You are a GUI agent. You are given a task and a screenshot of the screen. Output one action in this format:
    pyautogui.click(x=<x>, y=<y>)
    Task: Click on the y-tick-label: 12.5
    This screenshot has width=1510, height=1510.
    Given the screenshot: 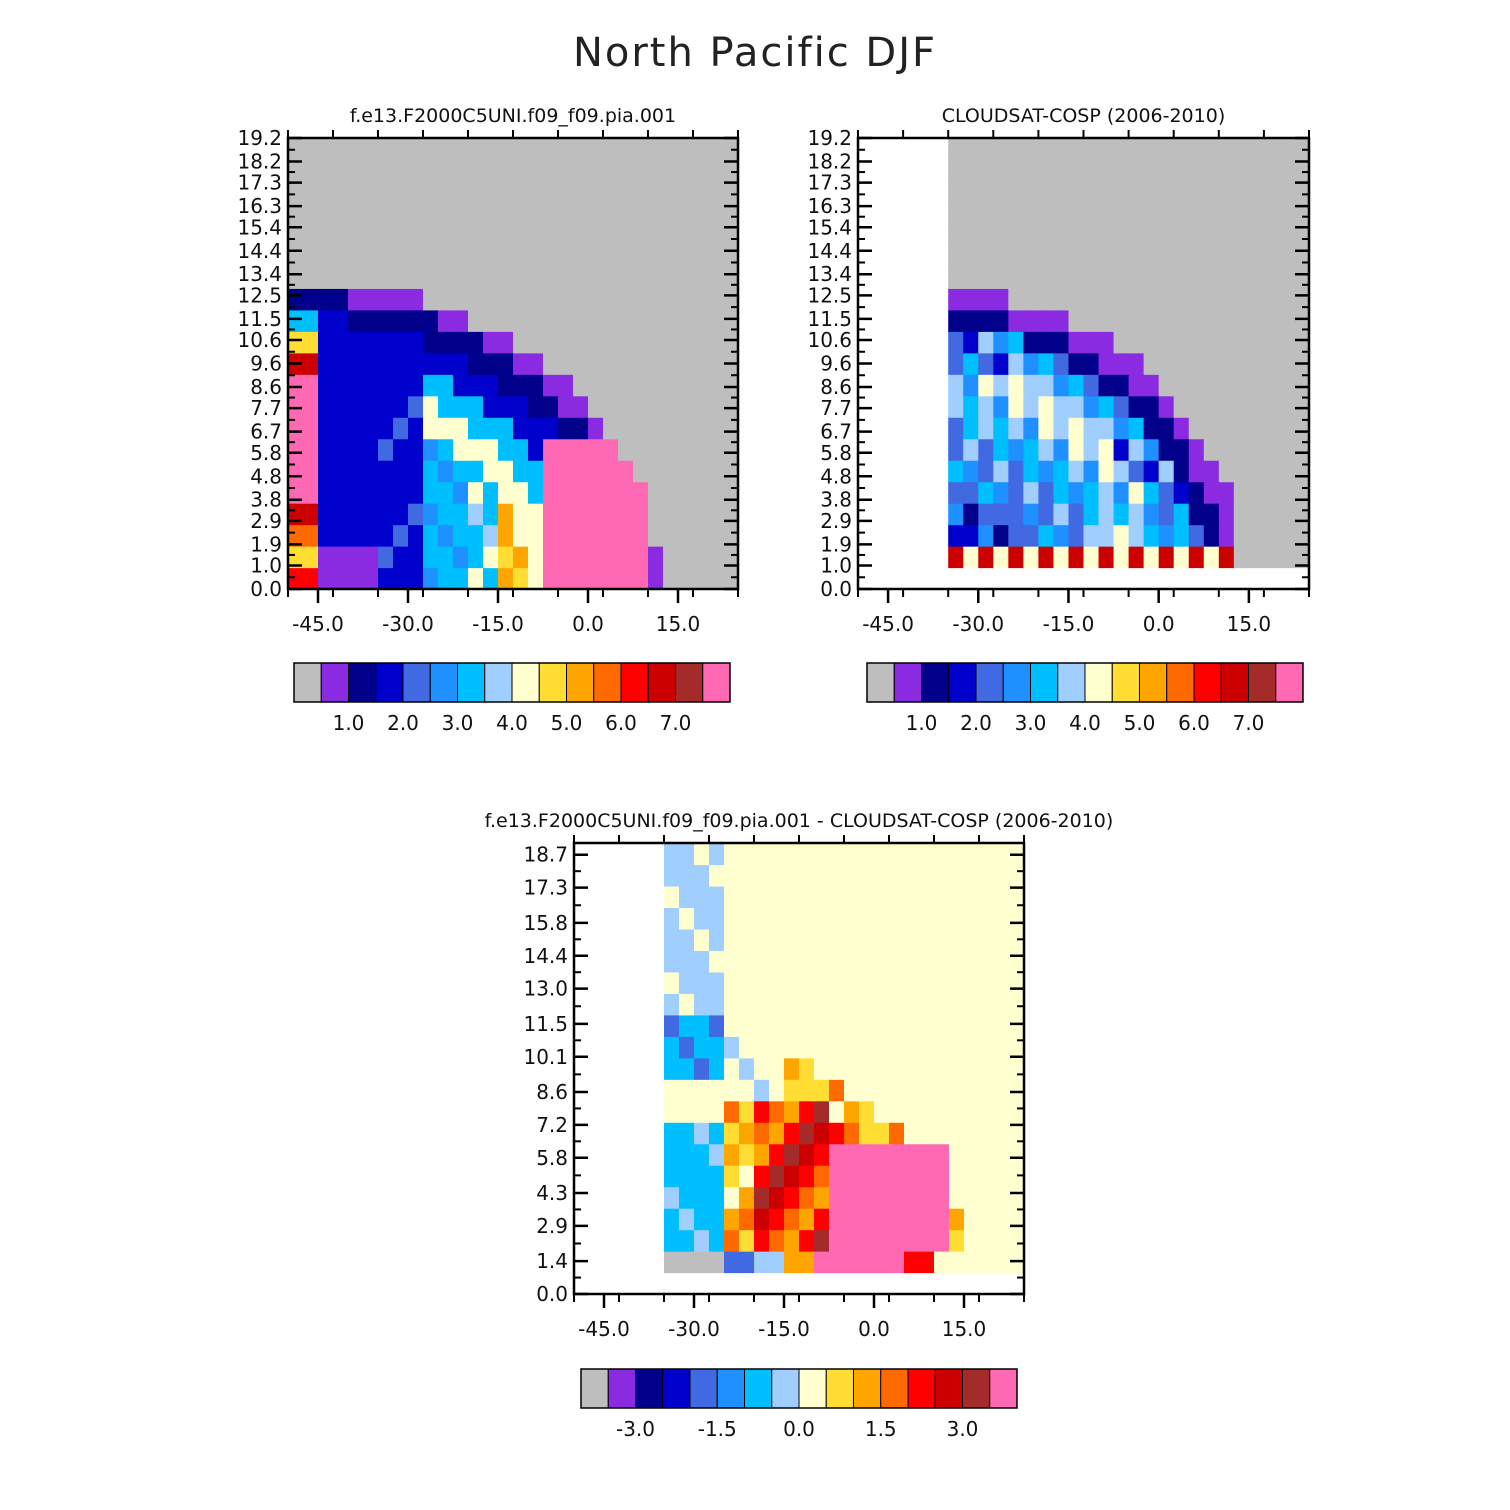 What is the action you would take?
    pyautogui.click(x=259, y=295)
    